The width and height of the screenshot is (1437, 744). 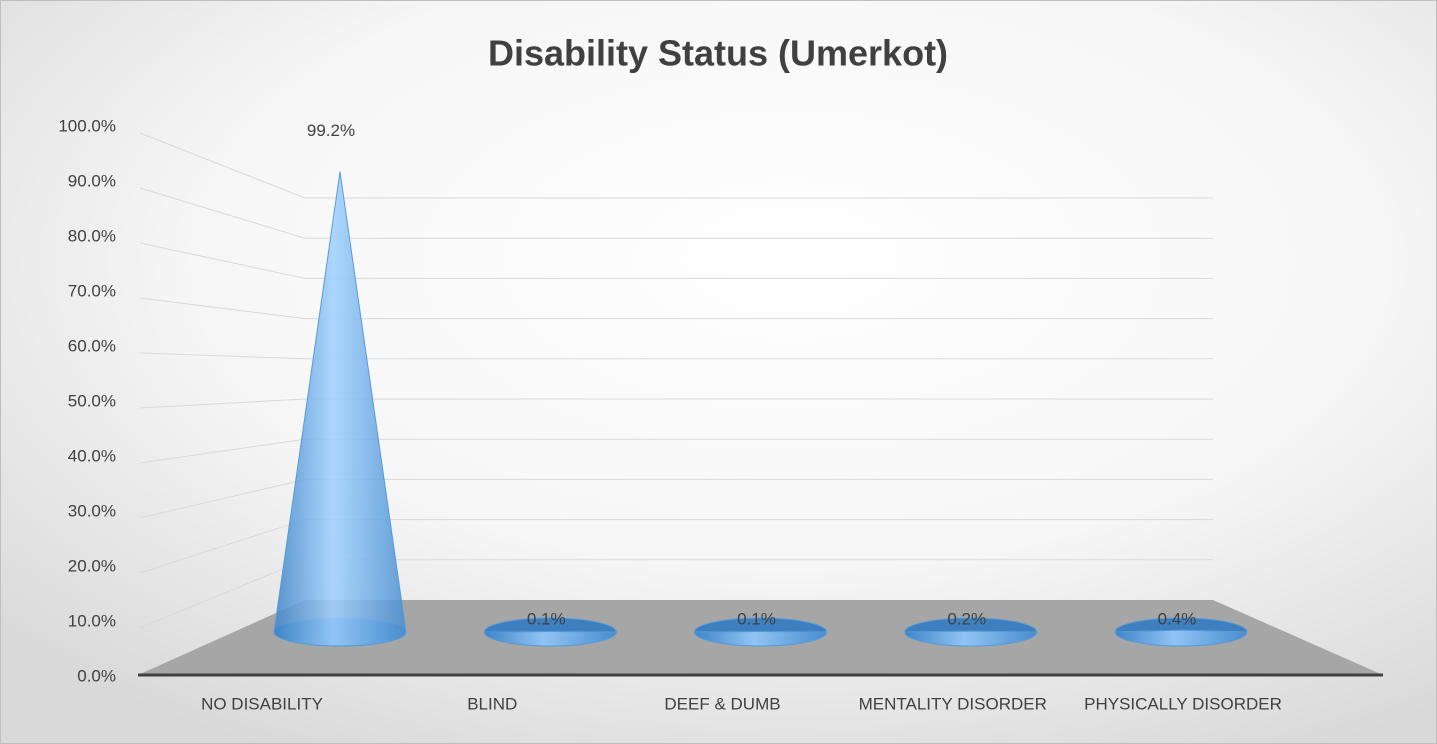 I want to click on y-tick-label: 60.0%, so click(x=92, y=345).